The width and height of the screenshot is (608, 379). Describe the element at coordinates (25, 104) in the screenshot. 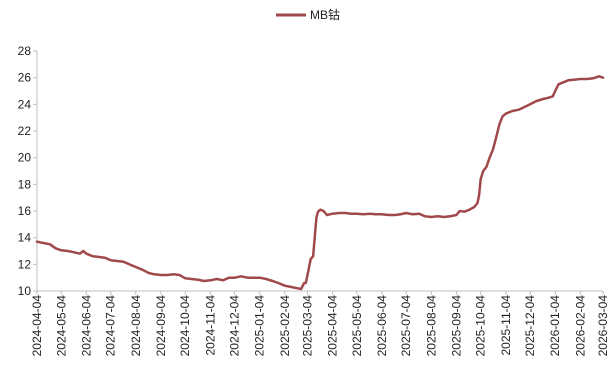

I see `y-tick-label: 24` at that location.